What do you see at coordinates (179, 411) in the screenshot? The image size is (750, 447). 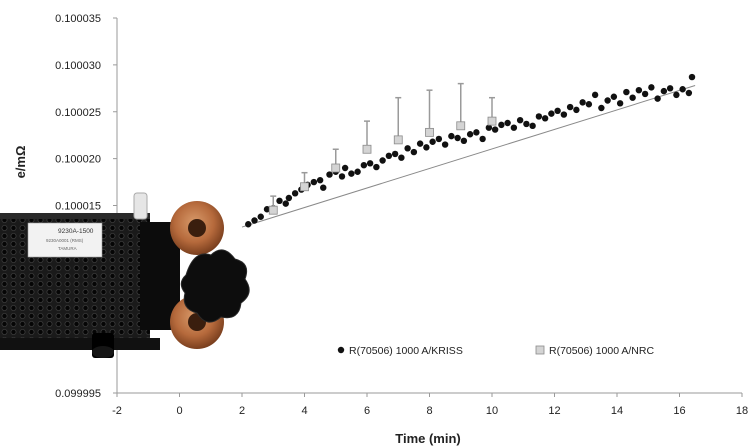 I see `x-tick-label: 0` at bounding box center [179, 411].